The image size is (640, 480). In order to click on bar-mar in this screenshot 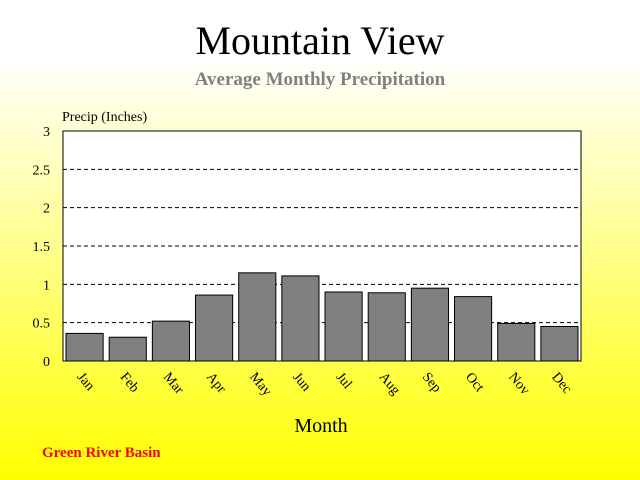, I will do `click(170, 341)`.